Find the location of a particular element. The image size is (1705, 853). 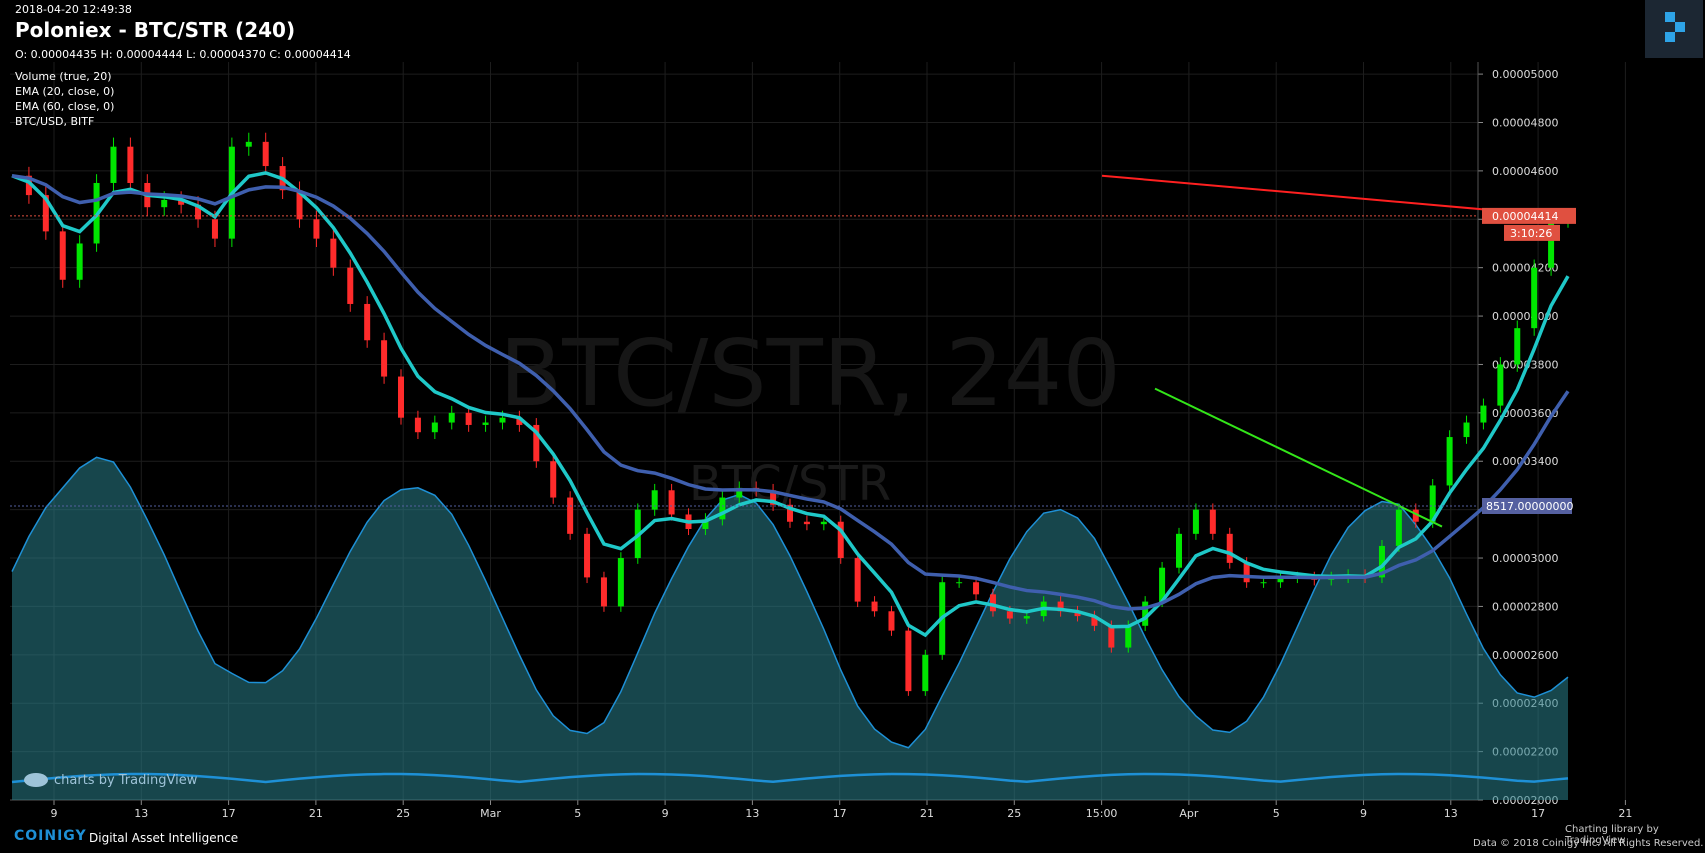

y-tick-label: 0.00004600 is located at coordinates (1525, 171).